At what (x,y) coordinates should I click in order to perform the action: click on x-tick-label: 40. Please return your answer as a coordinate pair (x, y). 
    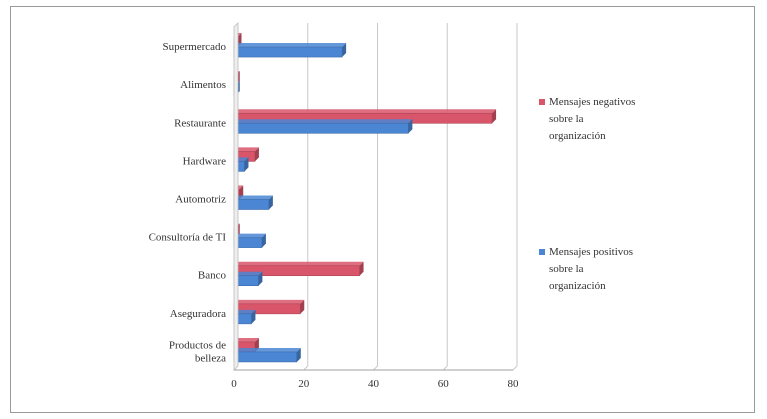
    Looking at the image, I should click on (374, 384).